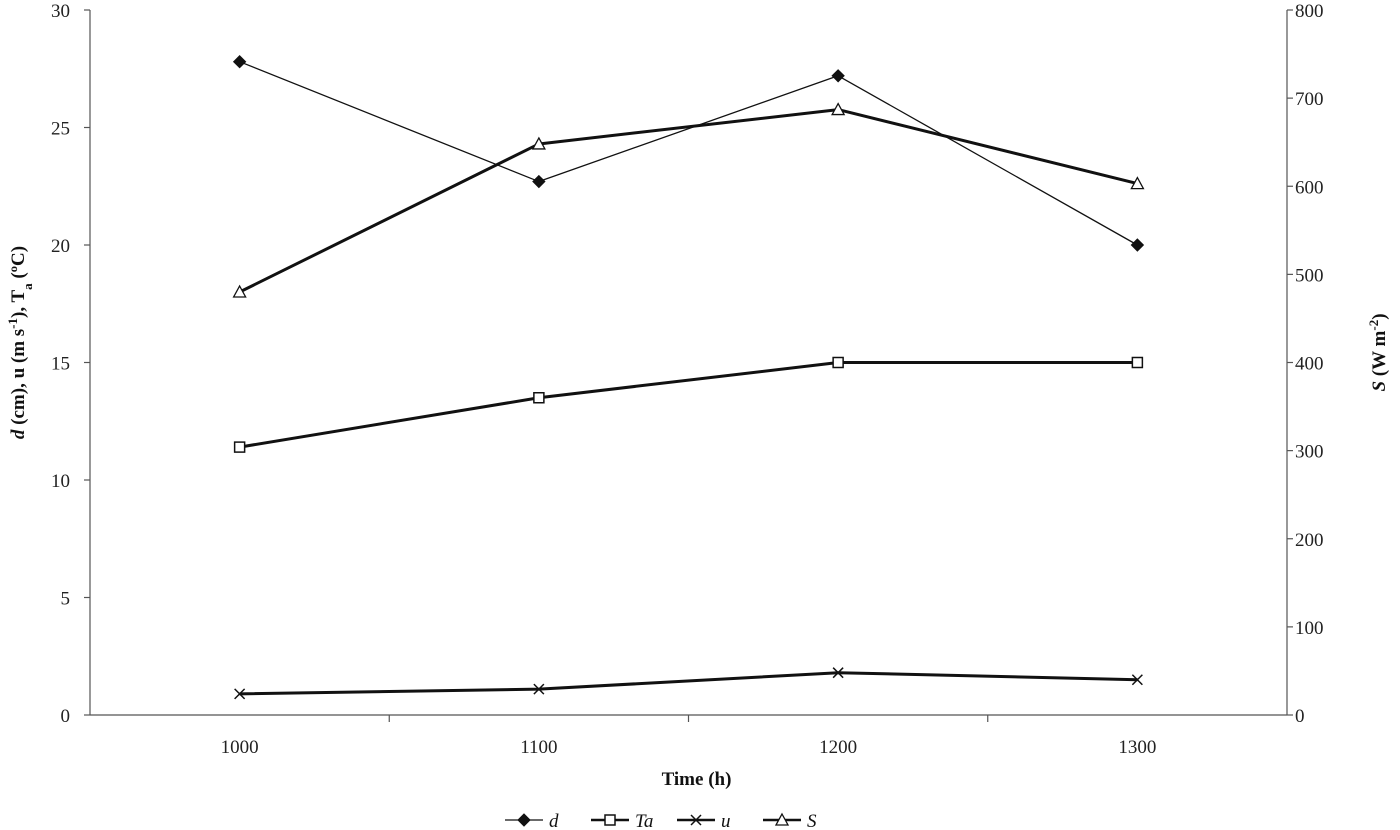 The width and height of the screenshot is (1400, 830). What do you see at coordinates (18, 264) in the screenshot?
I see `y-left-title-part: (ºC)` at bounding box center [18, 264].